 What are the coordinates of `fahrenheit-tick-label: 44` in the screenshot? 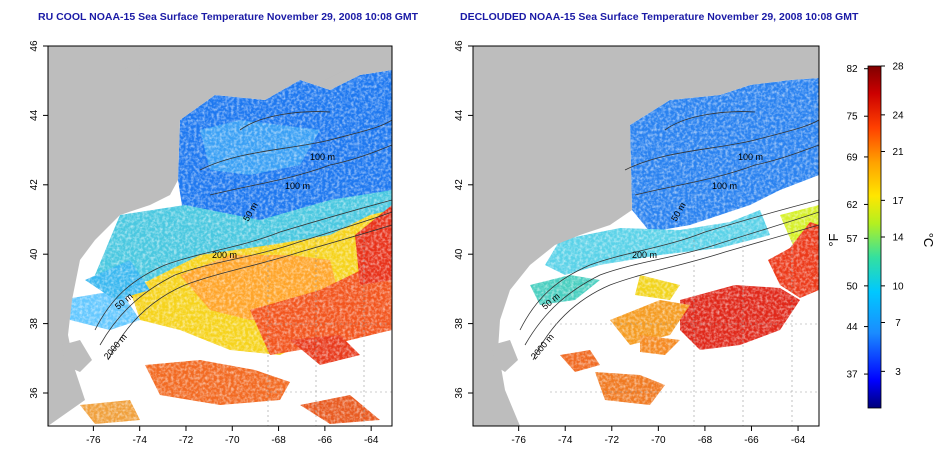 It's located at (852, 327).